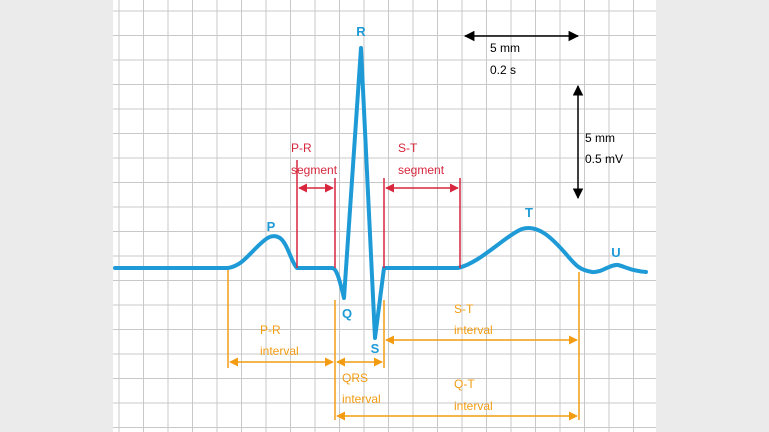  Describe the element at coordinates (473, 406) in the screenshot. I see `qt-interval-label-line2: interval` at that location.